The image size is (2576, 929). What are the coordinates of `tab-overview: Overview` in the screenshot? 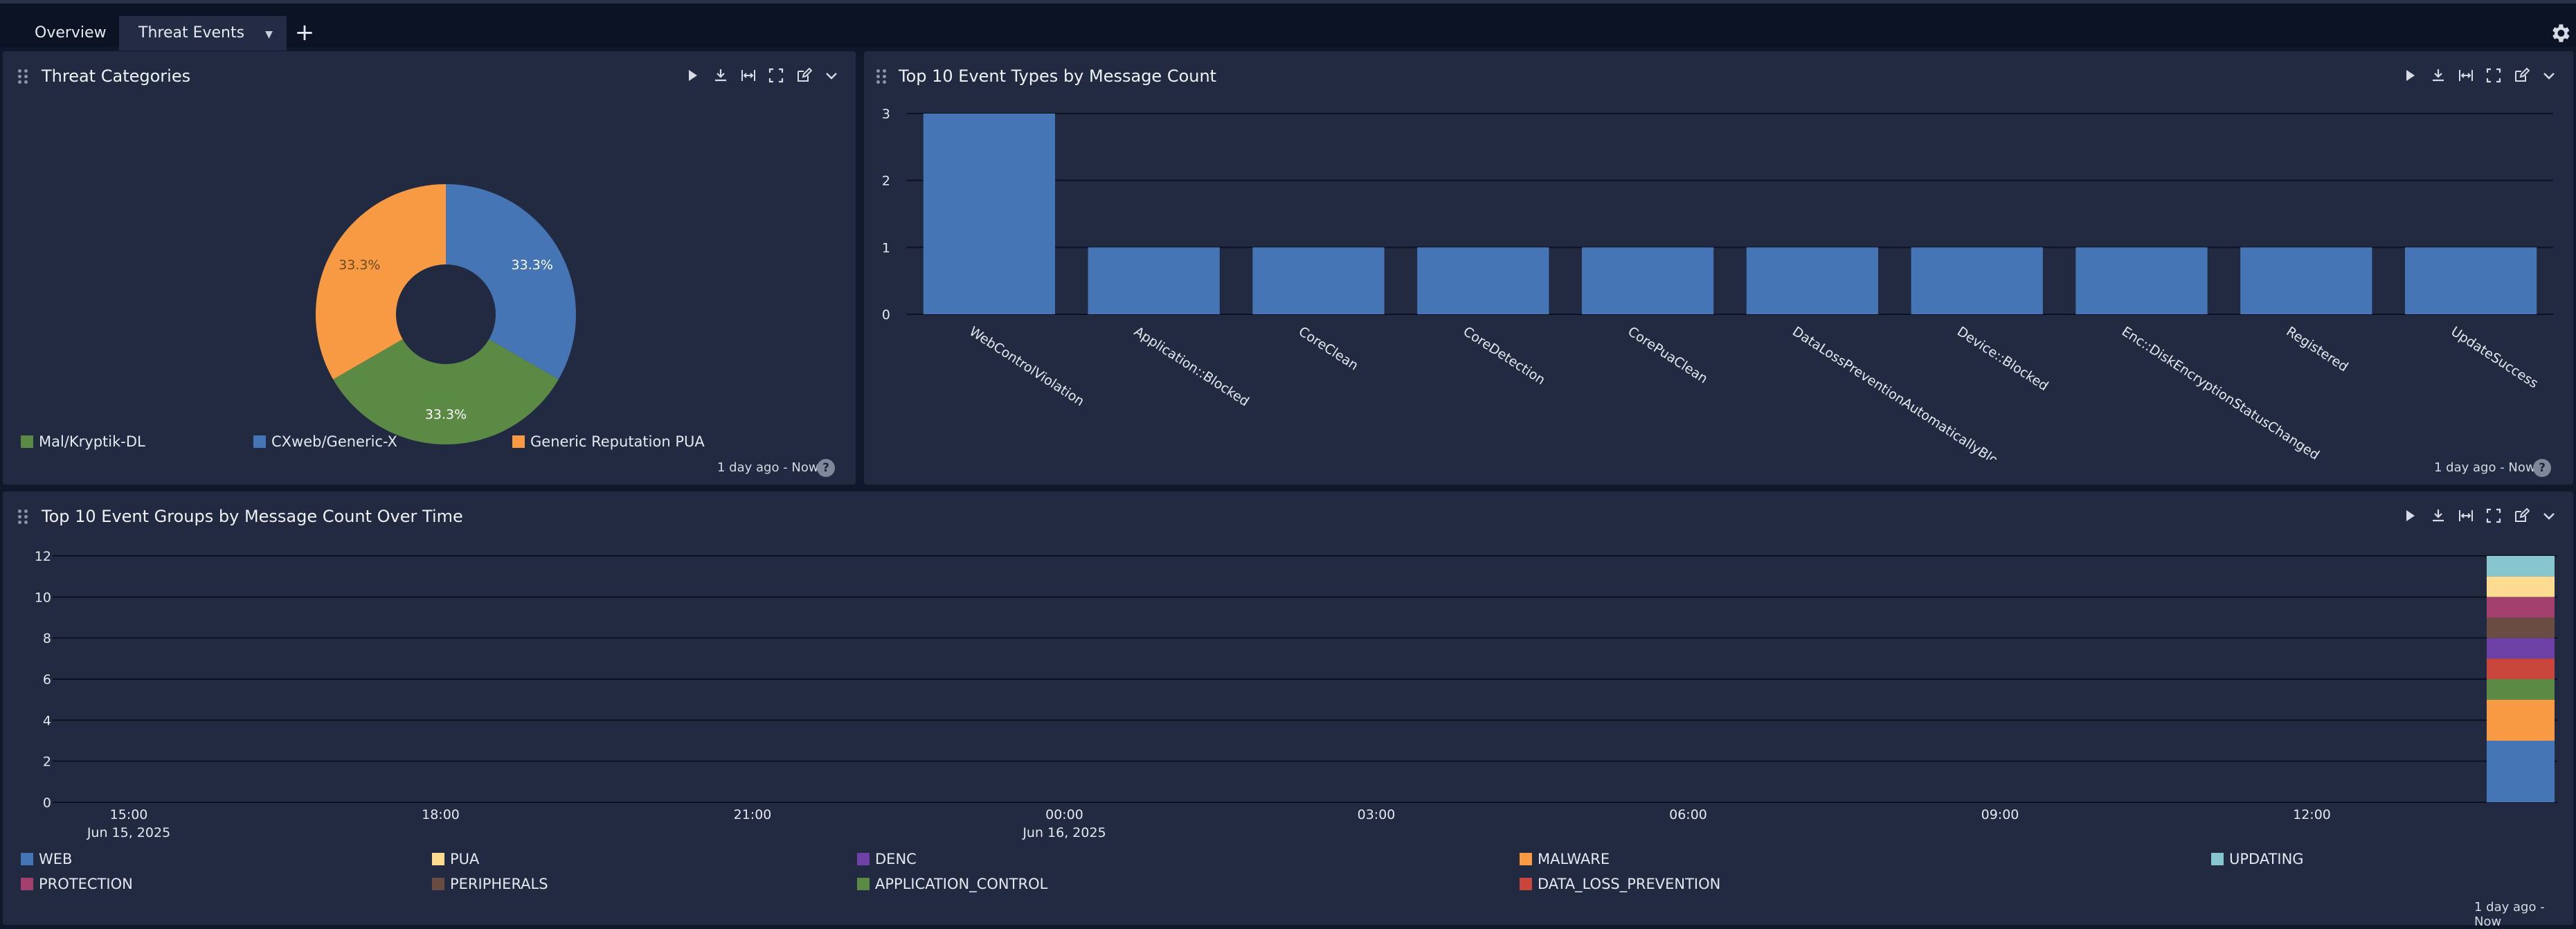 It's located at (71, 33).